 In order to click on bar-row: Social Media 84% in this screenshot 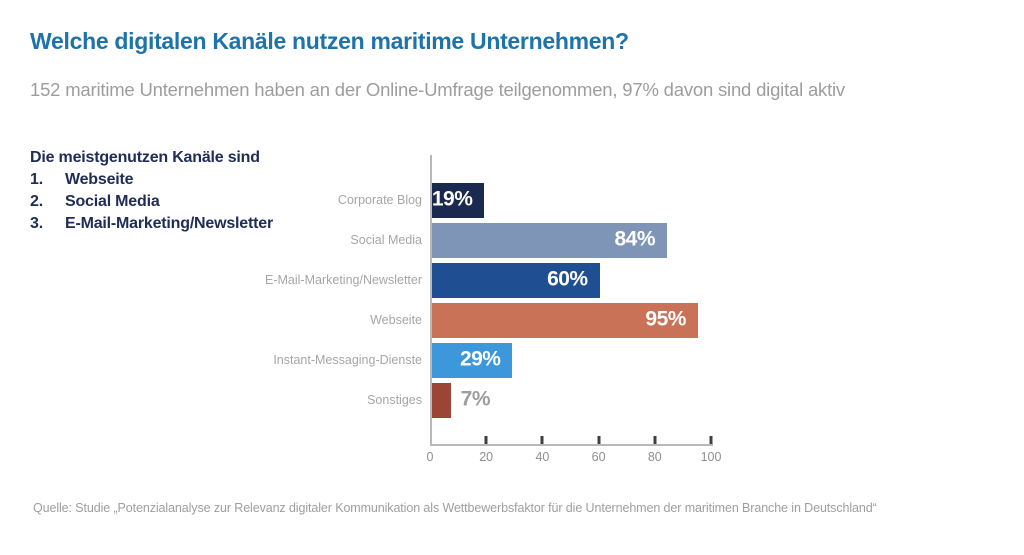, I will do `click(470, 240)`.